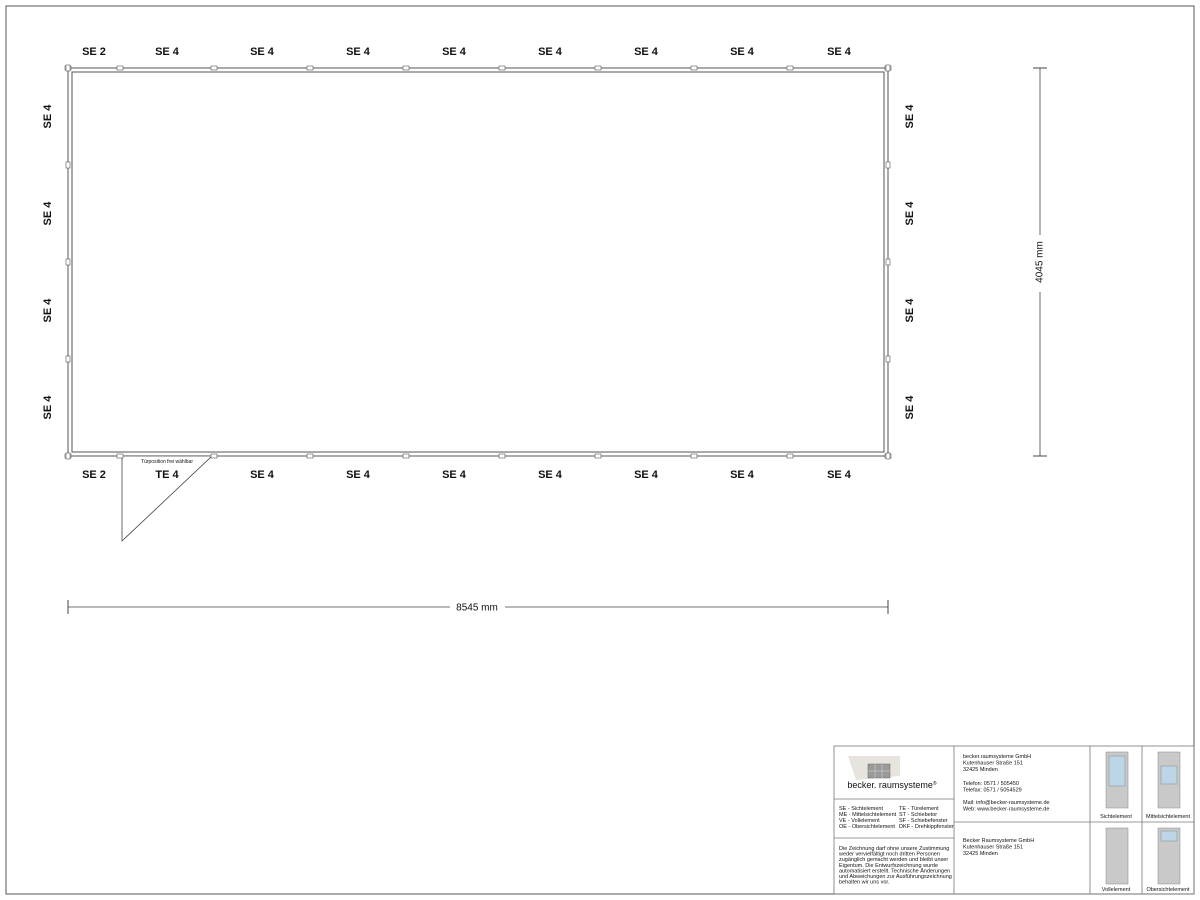  What do you see at coordinates (888, 866) in the screenshot?
I see `disclaimer-line: Eigentum. Die Entwurfszeichnung wurde` at bounding box center [888, 866].